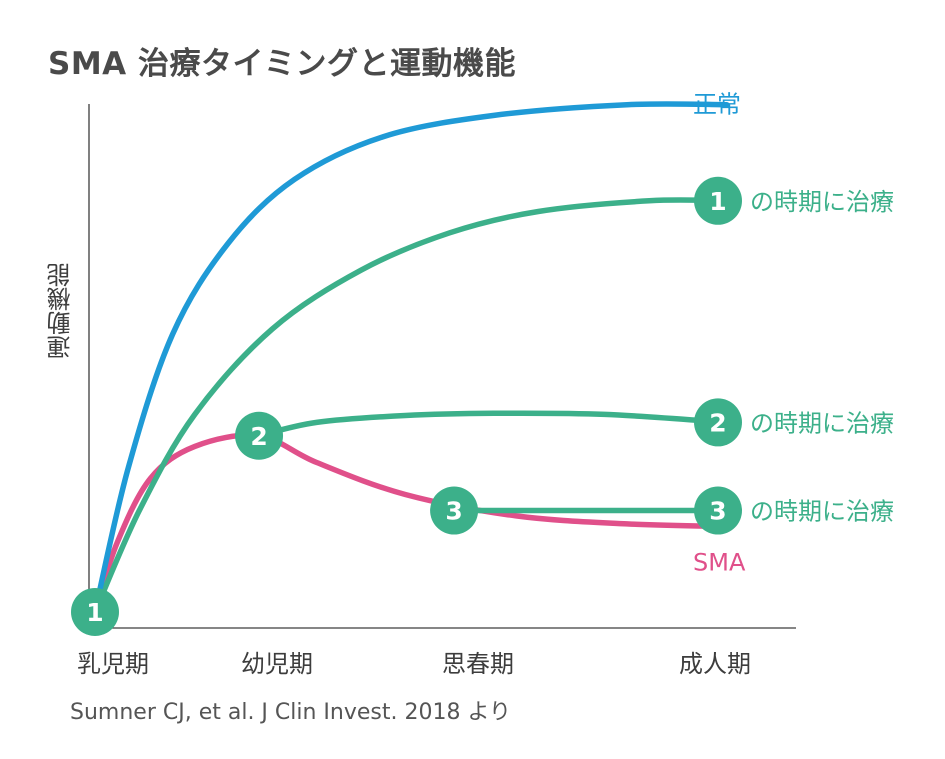 The image size is (945, 759). Describe the element at coordinates (113, 664) in the screenshot. I see `x-tick-label: 乳児期` at that location.